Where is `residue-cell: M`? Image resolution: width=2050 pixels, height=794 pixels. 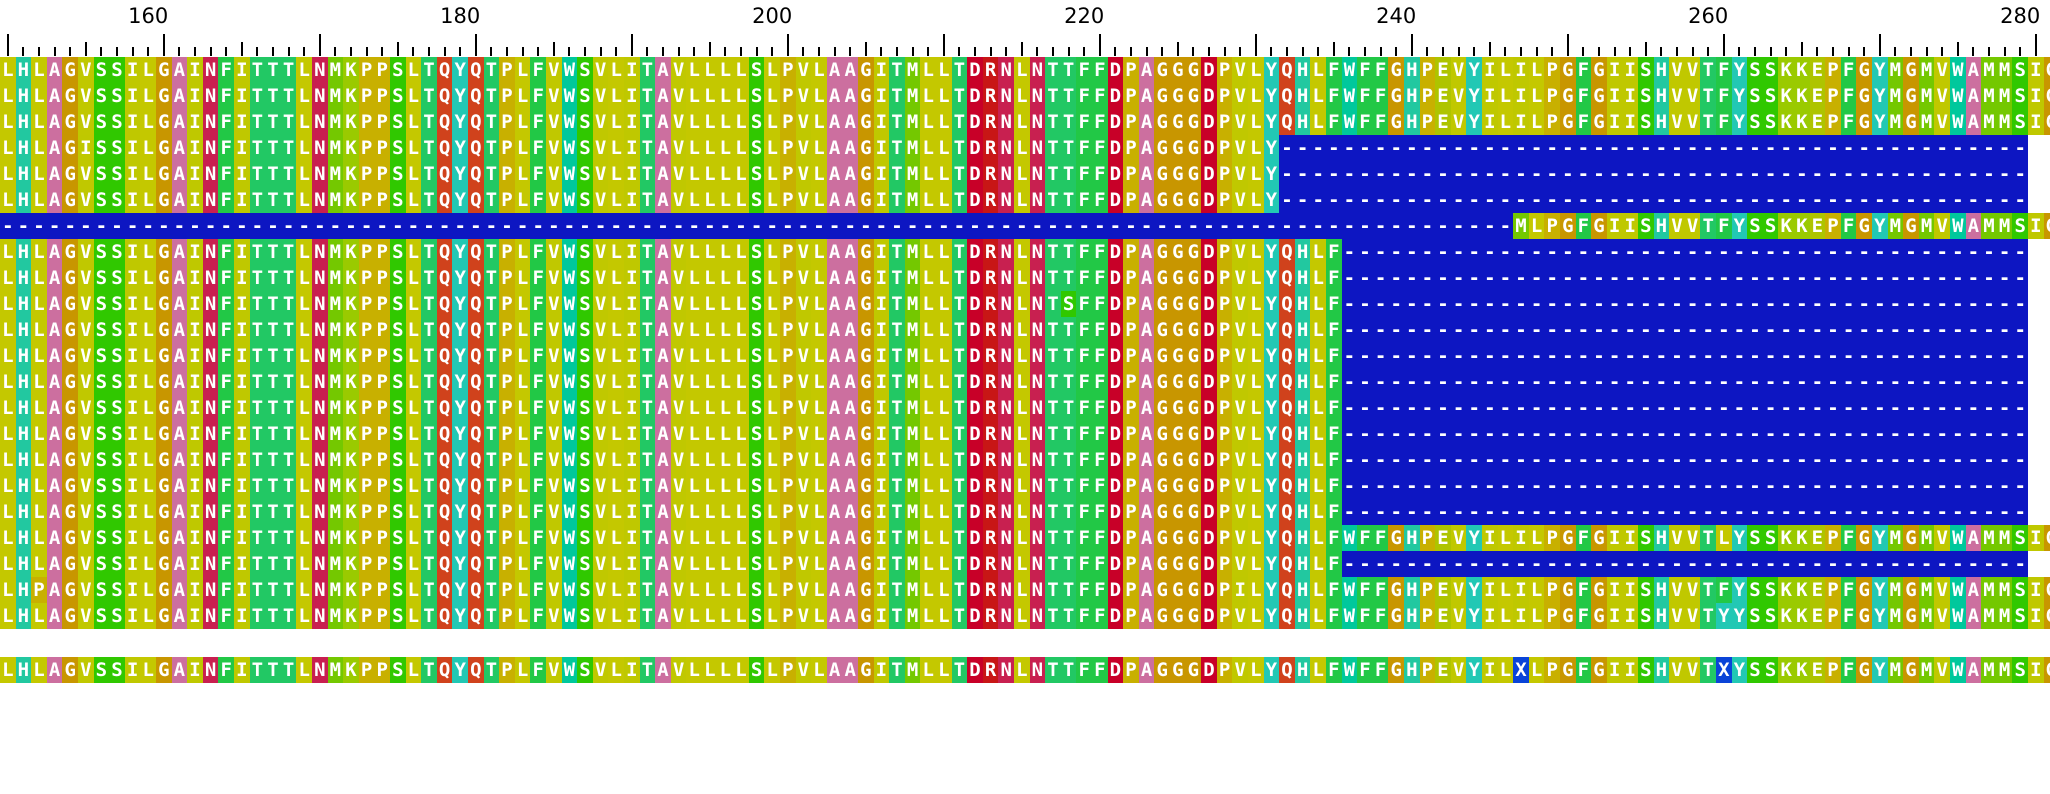
residue-cell: M is located at coordinates (1895, 538).